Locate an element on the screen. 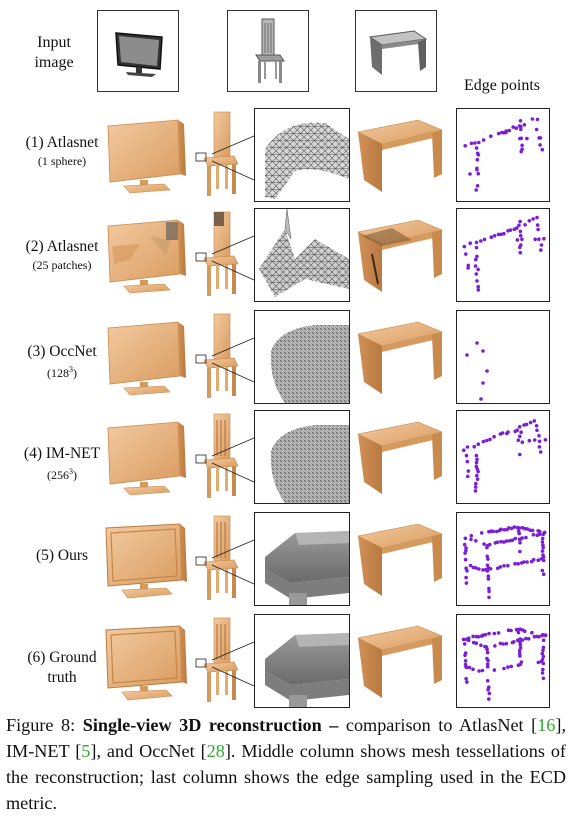 This screenshot has width=572, height=833. input-image-desk is located at coordinates (396, 51).